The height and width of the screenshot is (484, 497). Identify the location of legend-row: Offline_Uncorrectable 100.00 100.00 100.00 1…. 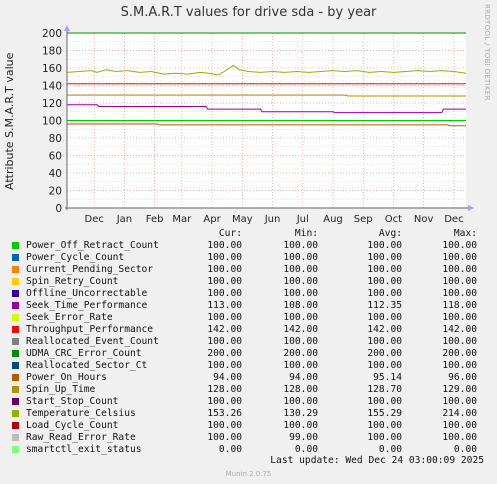
(251, 294).